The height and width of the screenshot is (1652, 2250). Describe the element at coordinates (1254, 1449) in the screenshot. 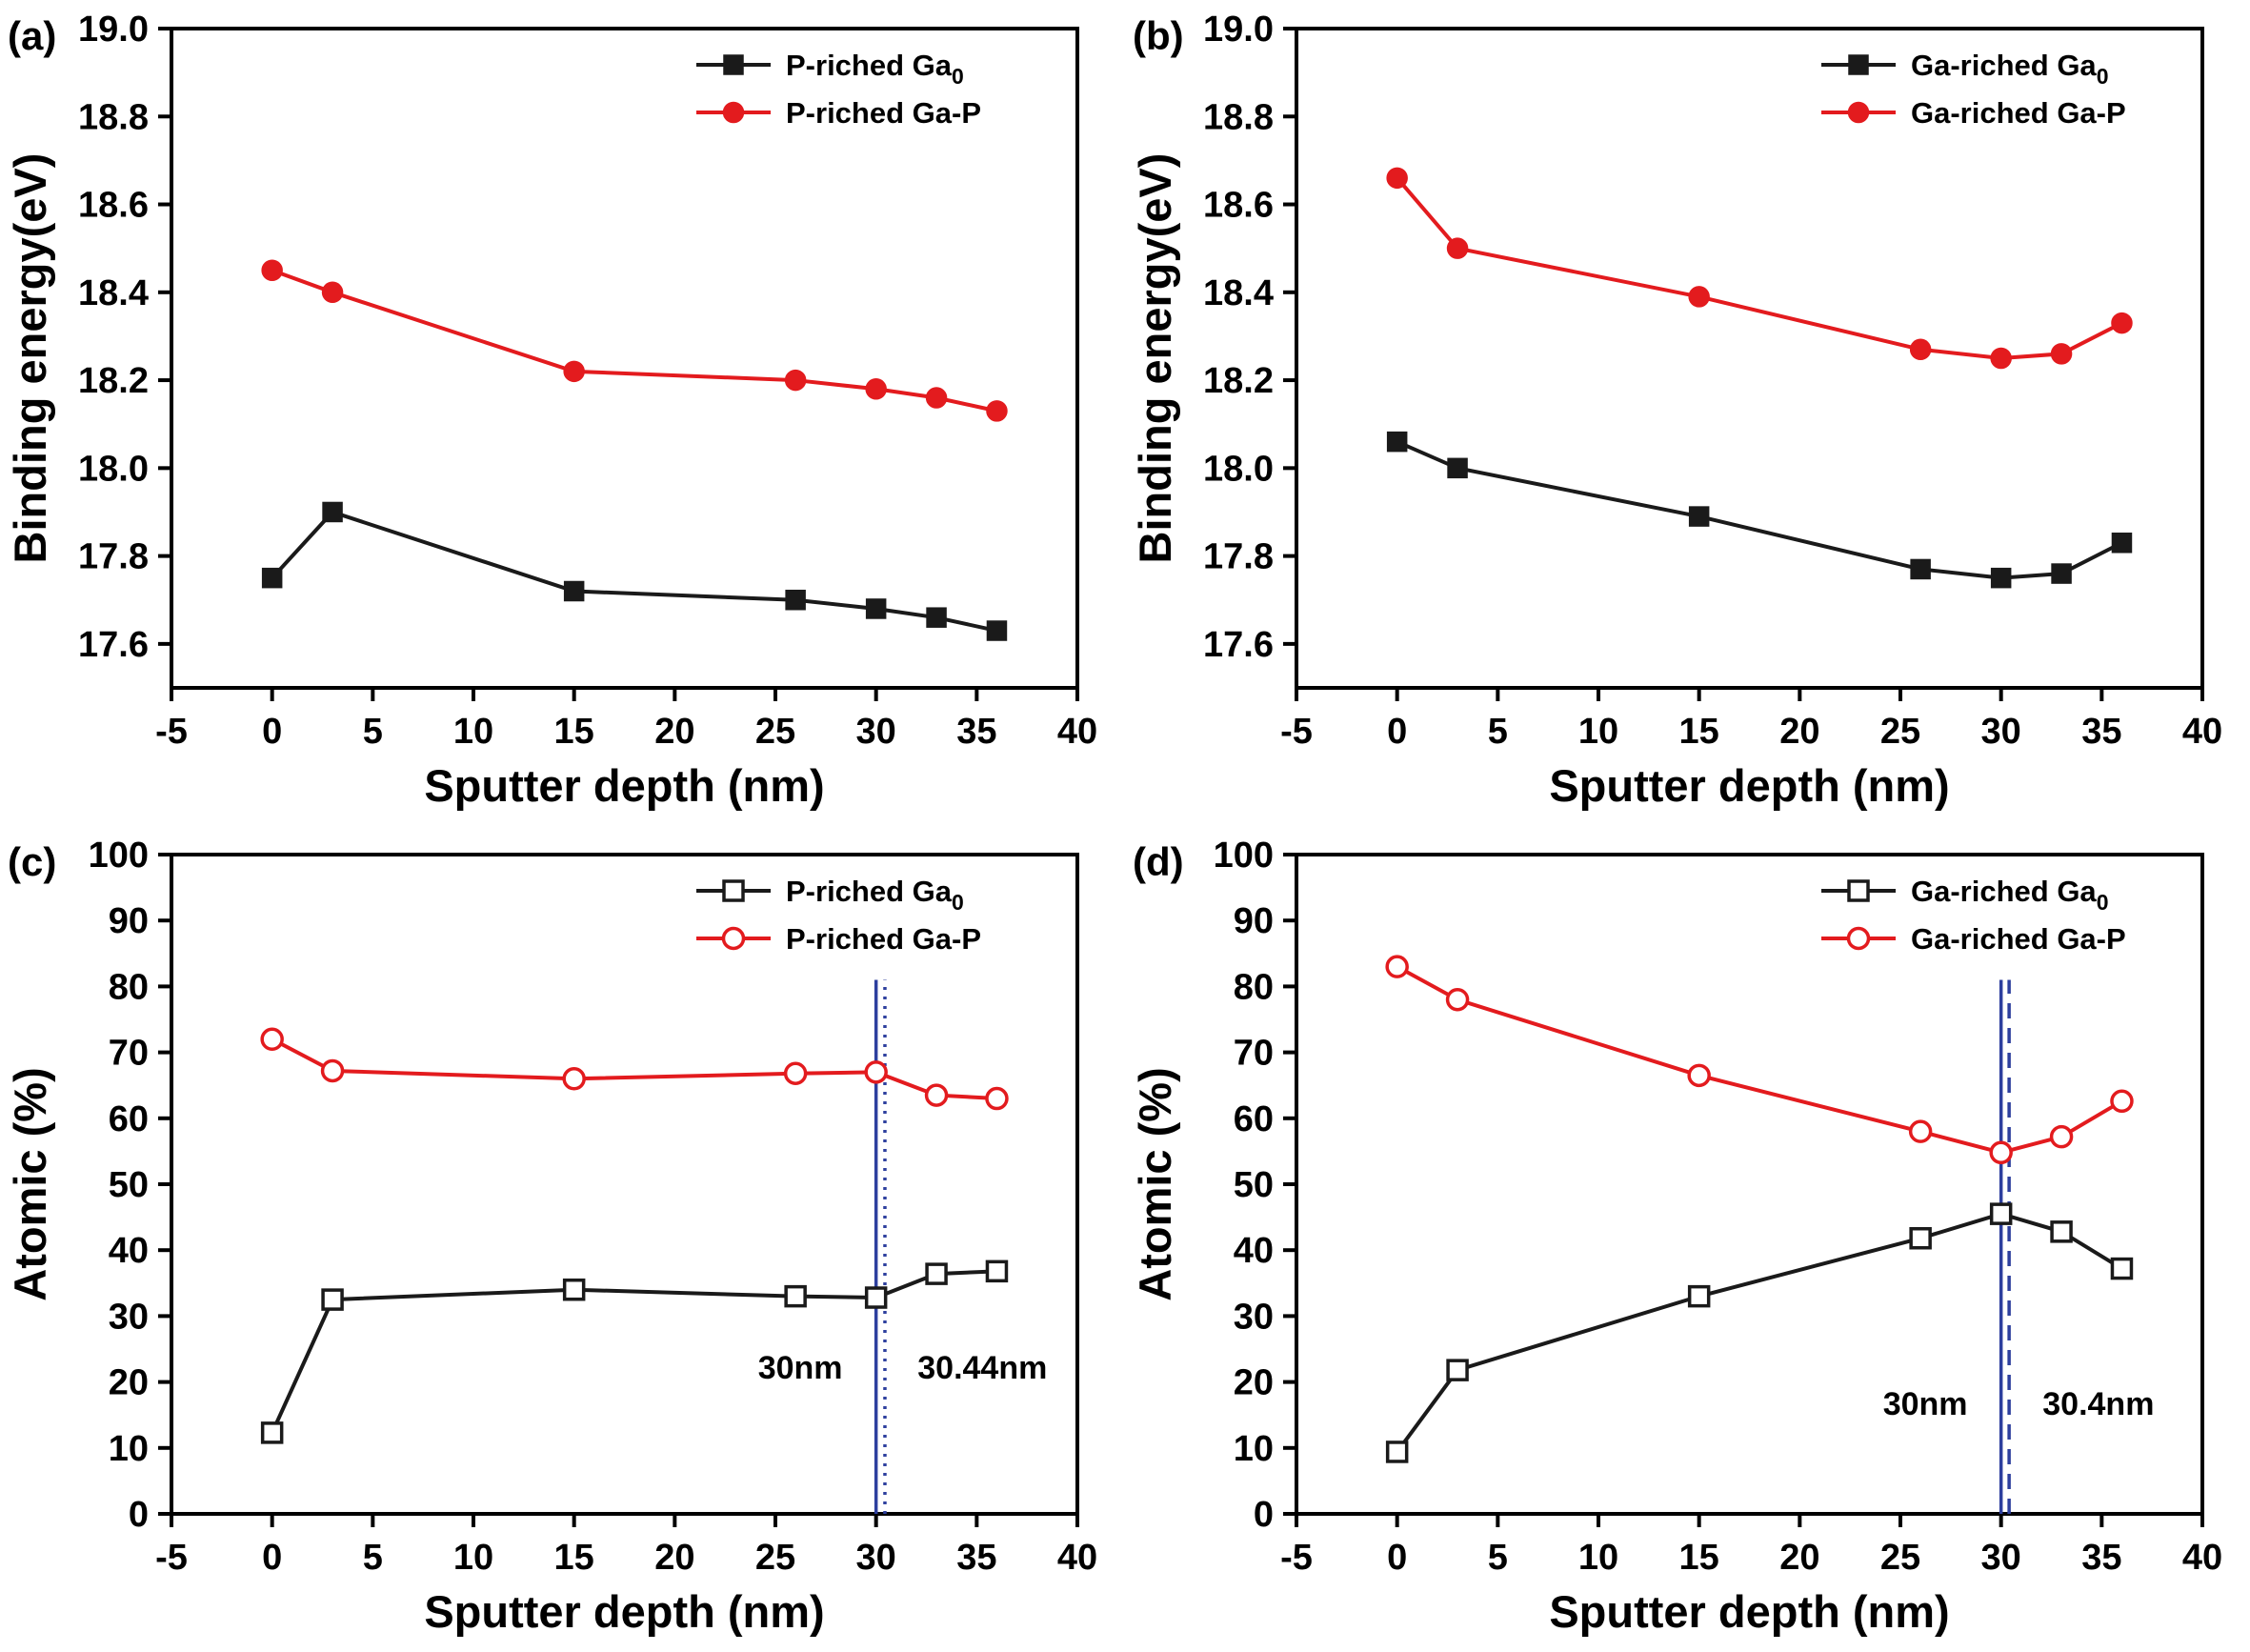

I see `y-tick-label: 10` at that location.